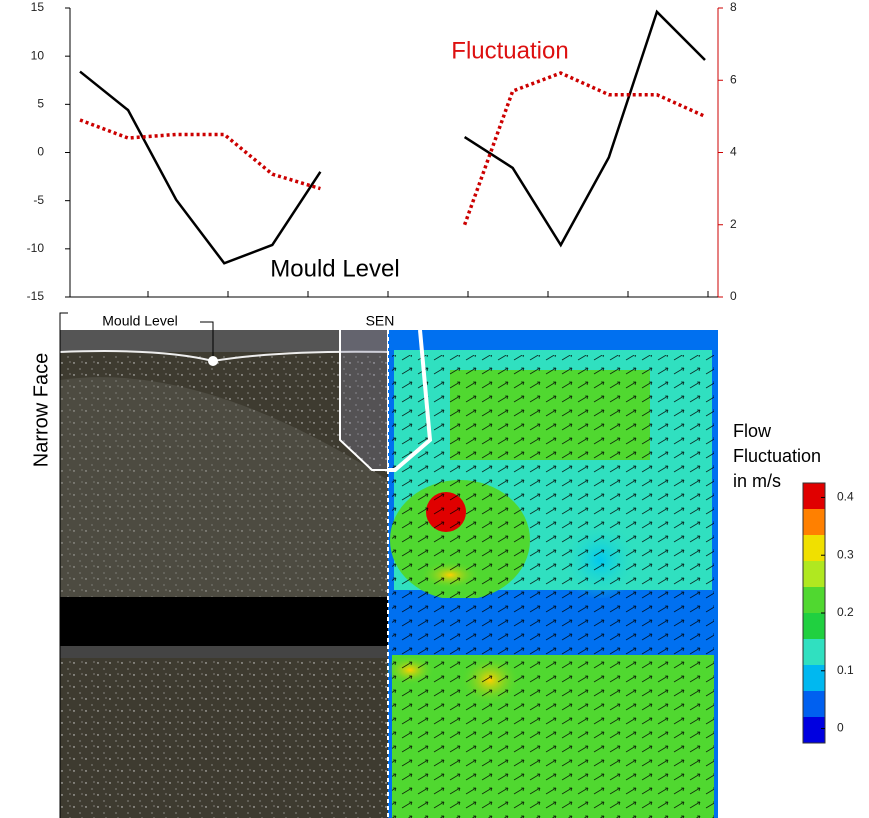  What do you see at coordinates (36, 248) in the screenshot?
I see `y-tick-label: -10` at bounding box center [36, 248].